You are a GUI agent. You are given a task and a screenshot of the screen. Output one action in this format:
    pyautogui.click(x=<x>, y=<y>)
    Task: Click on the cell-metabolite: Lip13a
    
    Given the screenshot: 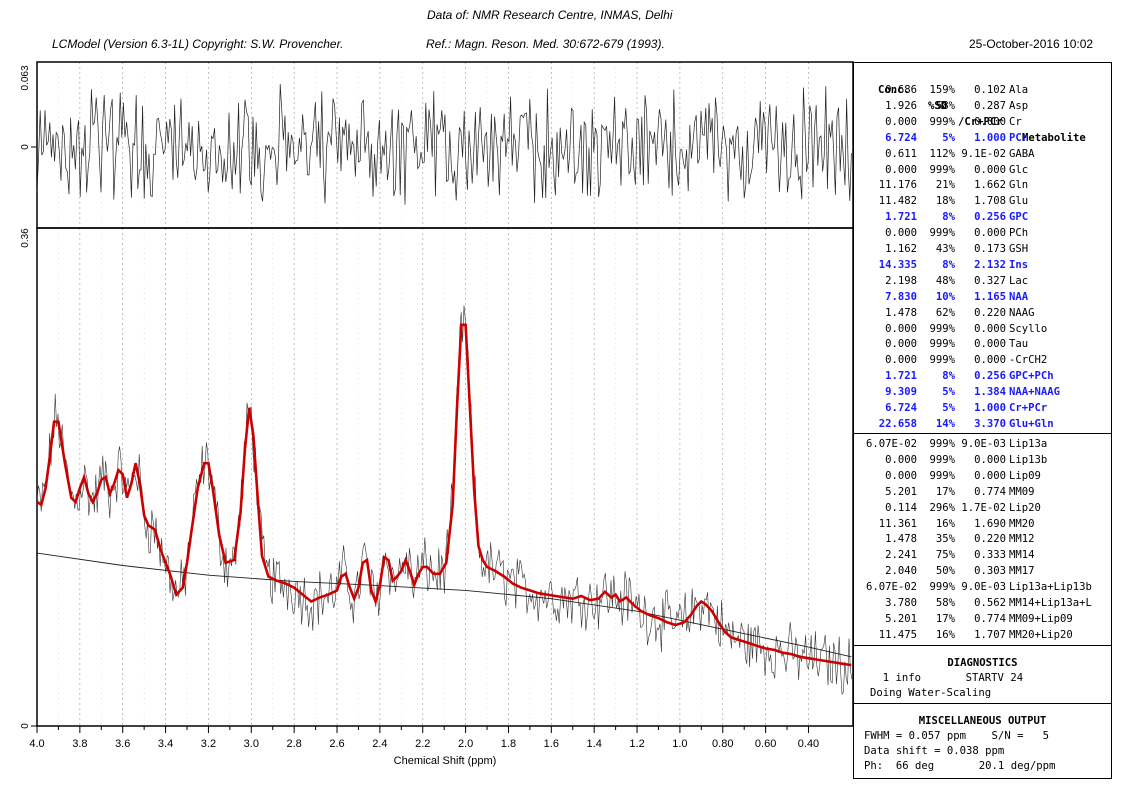 What is the action you would take?
    pyautogui.click(x=1028, y=444)
    